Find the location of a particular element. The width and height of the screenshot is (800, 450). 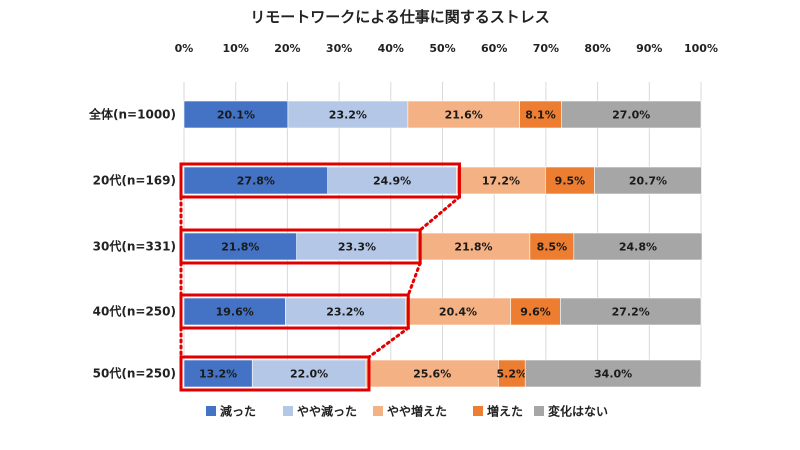

category-label: 30代(n=331) is located at coordinates (134, 246).